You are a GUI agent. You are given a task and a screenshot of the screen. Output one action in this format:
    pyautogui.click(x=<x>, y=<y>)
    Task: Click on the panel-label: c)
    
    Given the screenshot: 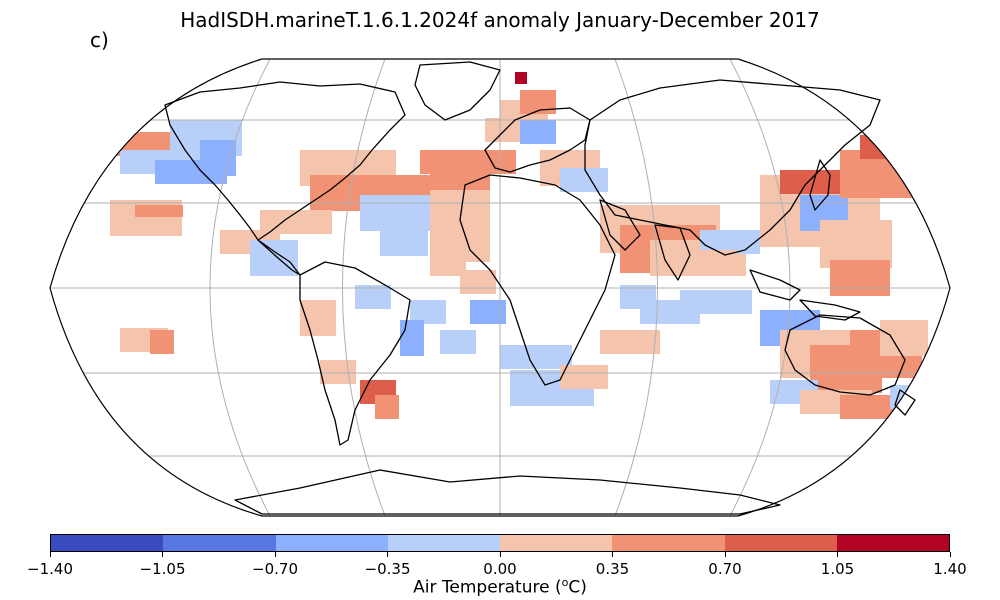 What is the action you would take?
    pyautogui.click(x=99, y=40)
    